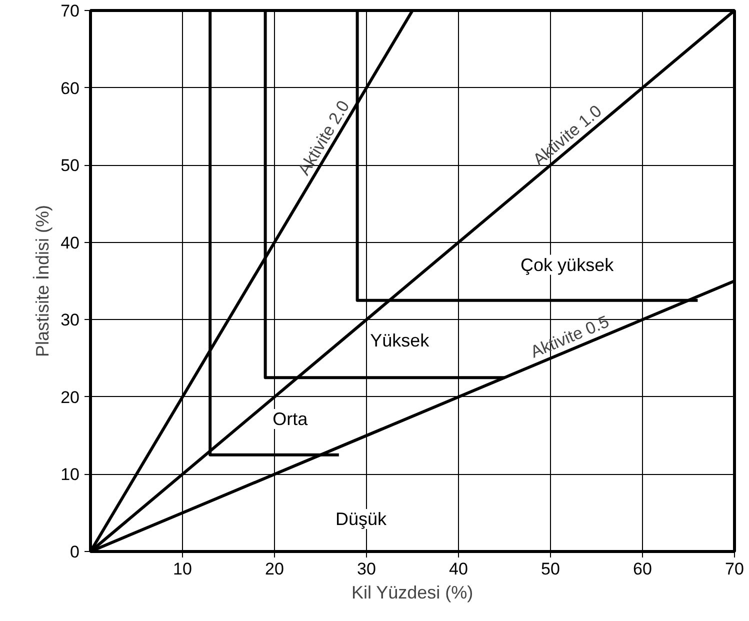 This screenshot has height=621, width=749. What do you see at coordinates (70, 242) in the screenshot?
I see `y-tick-label: 40` at bounding box center [70, 242].